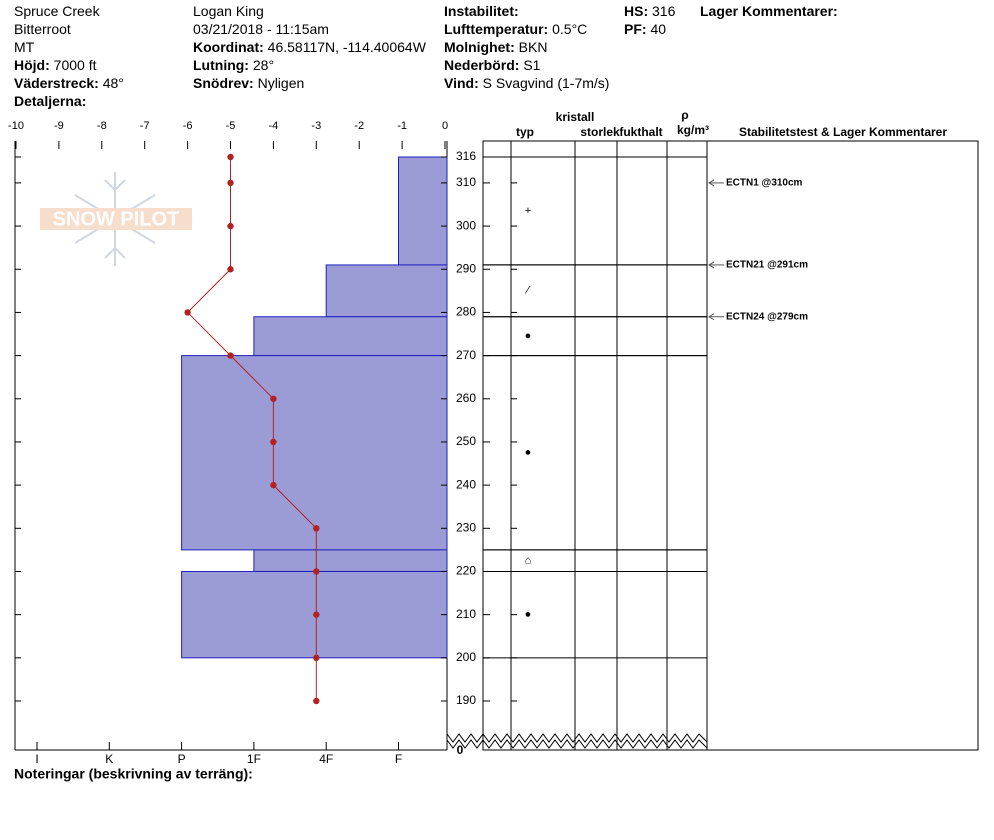 The width and height of the screenshot is (994, 840). What do you see at coordinates (32, 65) in the screenshot?
I see `field-label: Höjd:` at bounding box center [32, 65].